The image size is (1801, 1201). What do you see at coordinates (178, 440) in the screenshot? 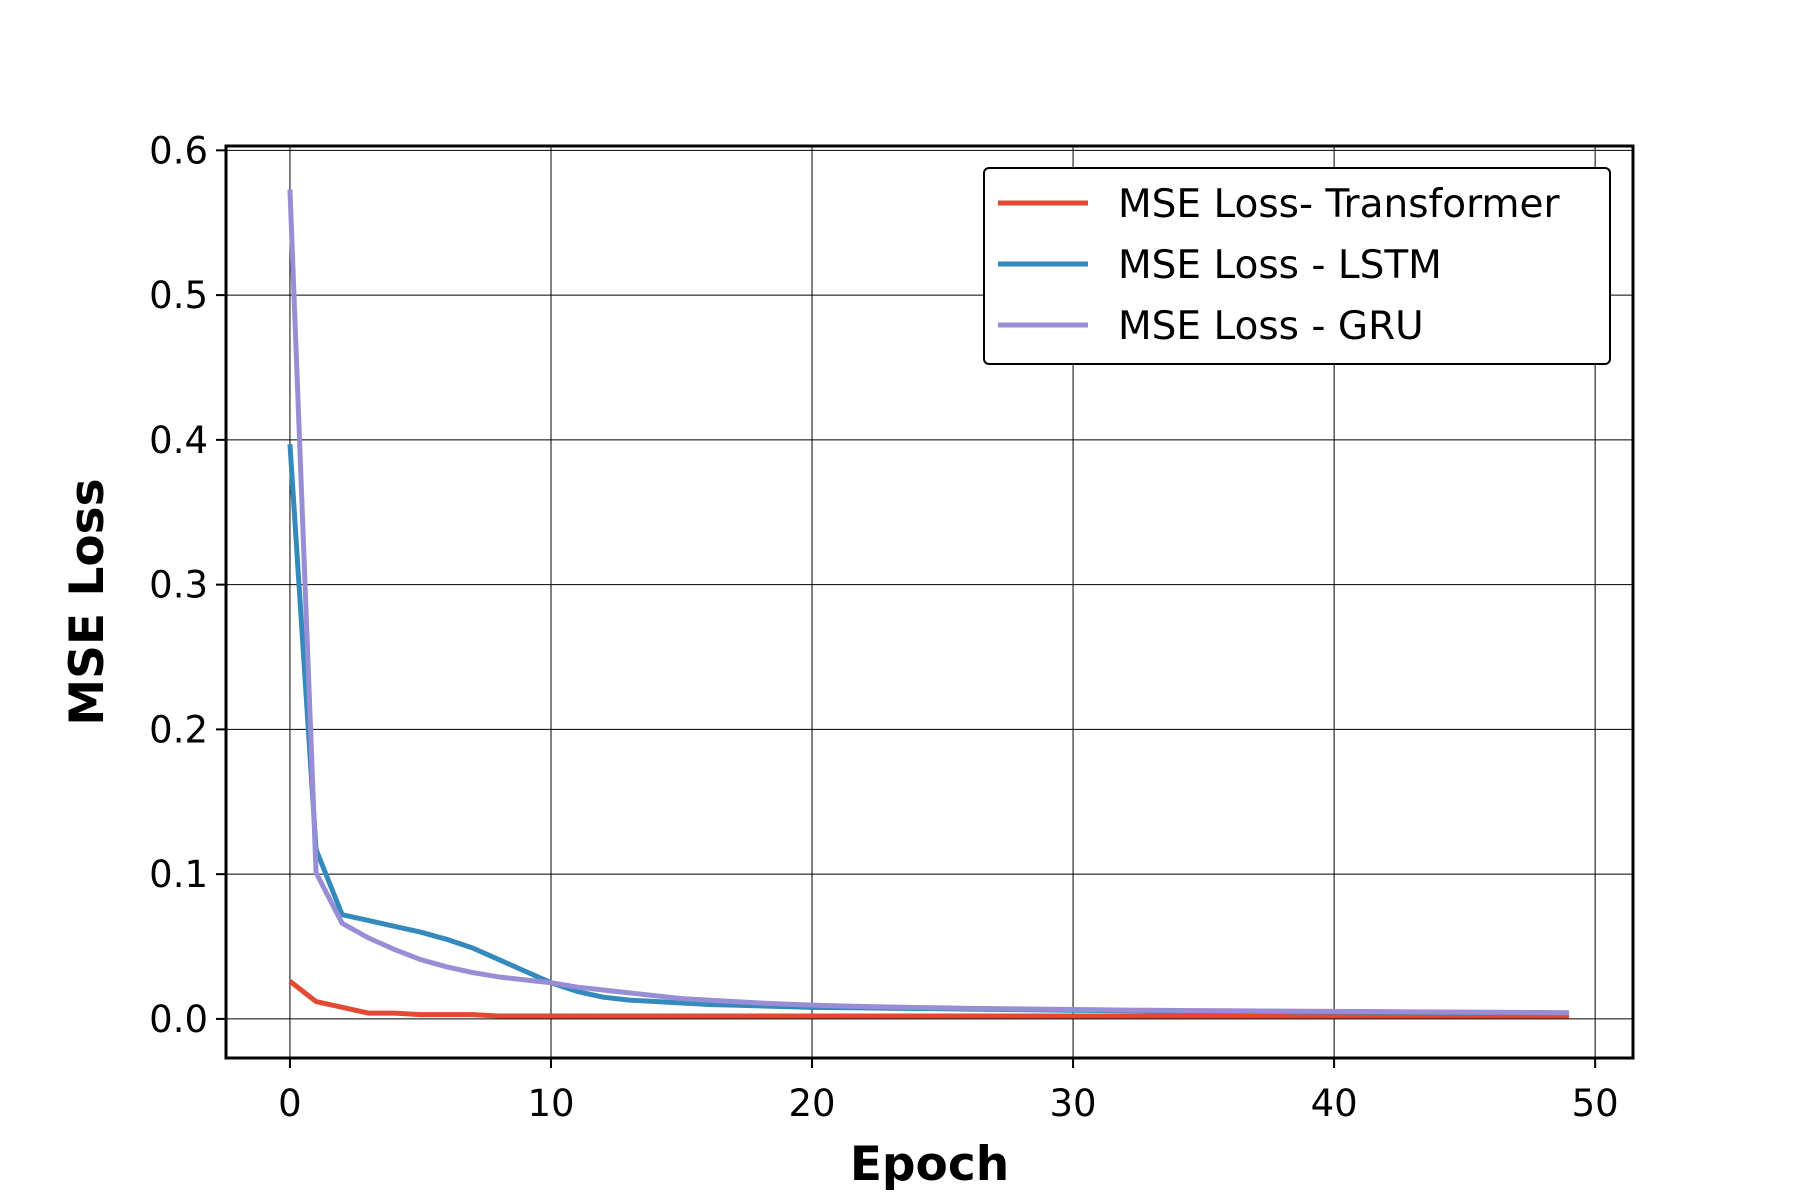
I see `y-tick-label-4: 0.4` at bounding box center [178, 440].